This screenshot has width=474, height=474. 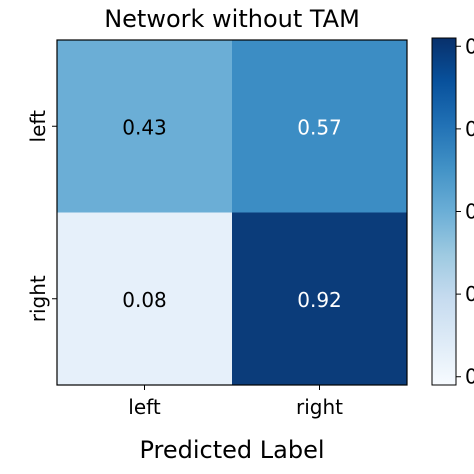 I want to click on cell-value-label-1-0: 0.08, so click(x=144, y=300).